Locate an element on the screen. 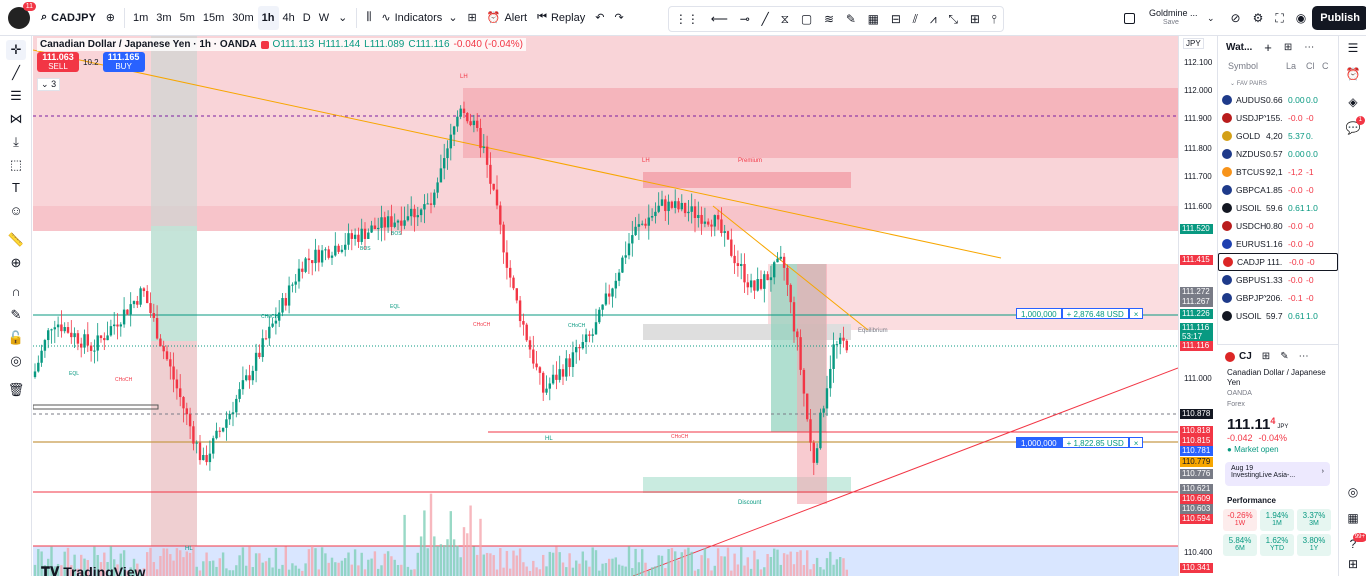 The height and width of the screenshot is (576, 1366). watchlist-row: EURUSD 1.16 -0.0 -0 is located at coordinates (1278, 244).